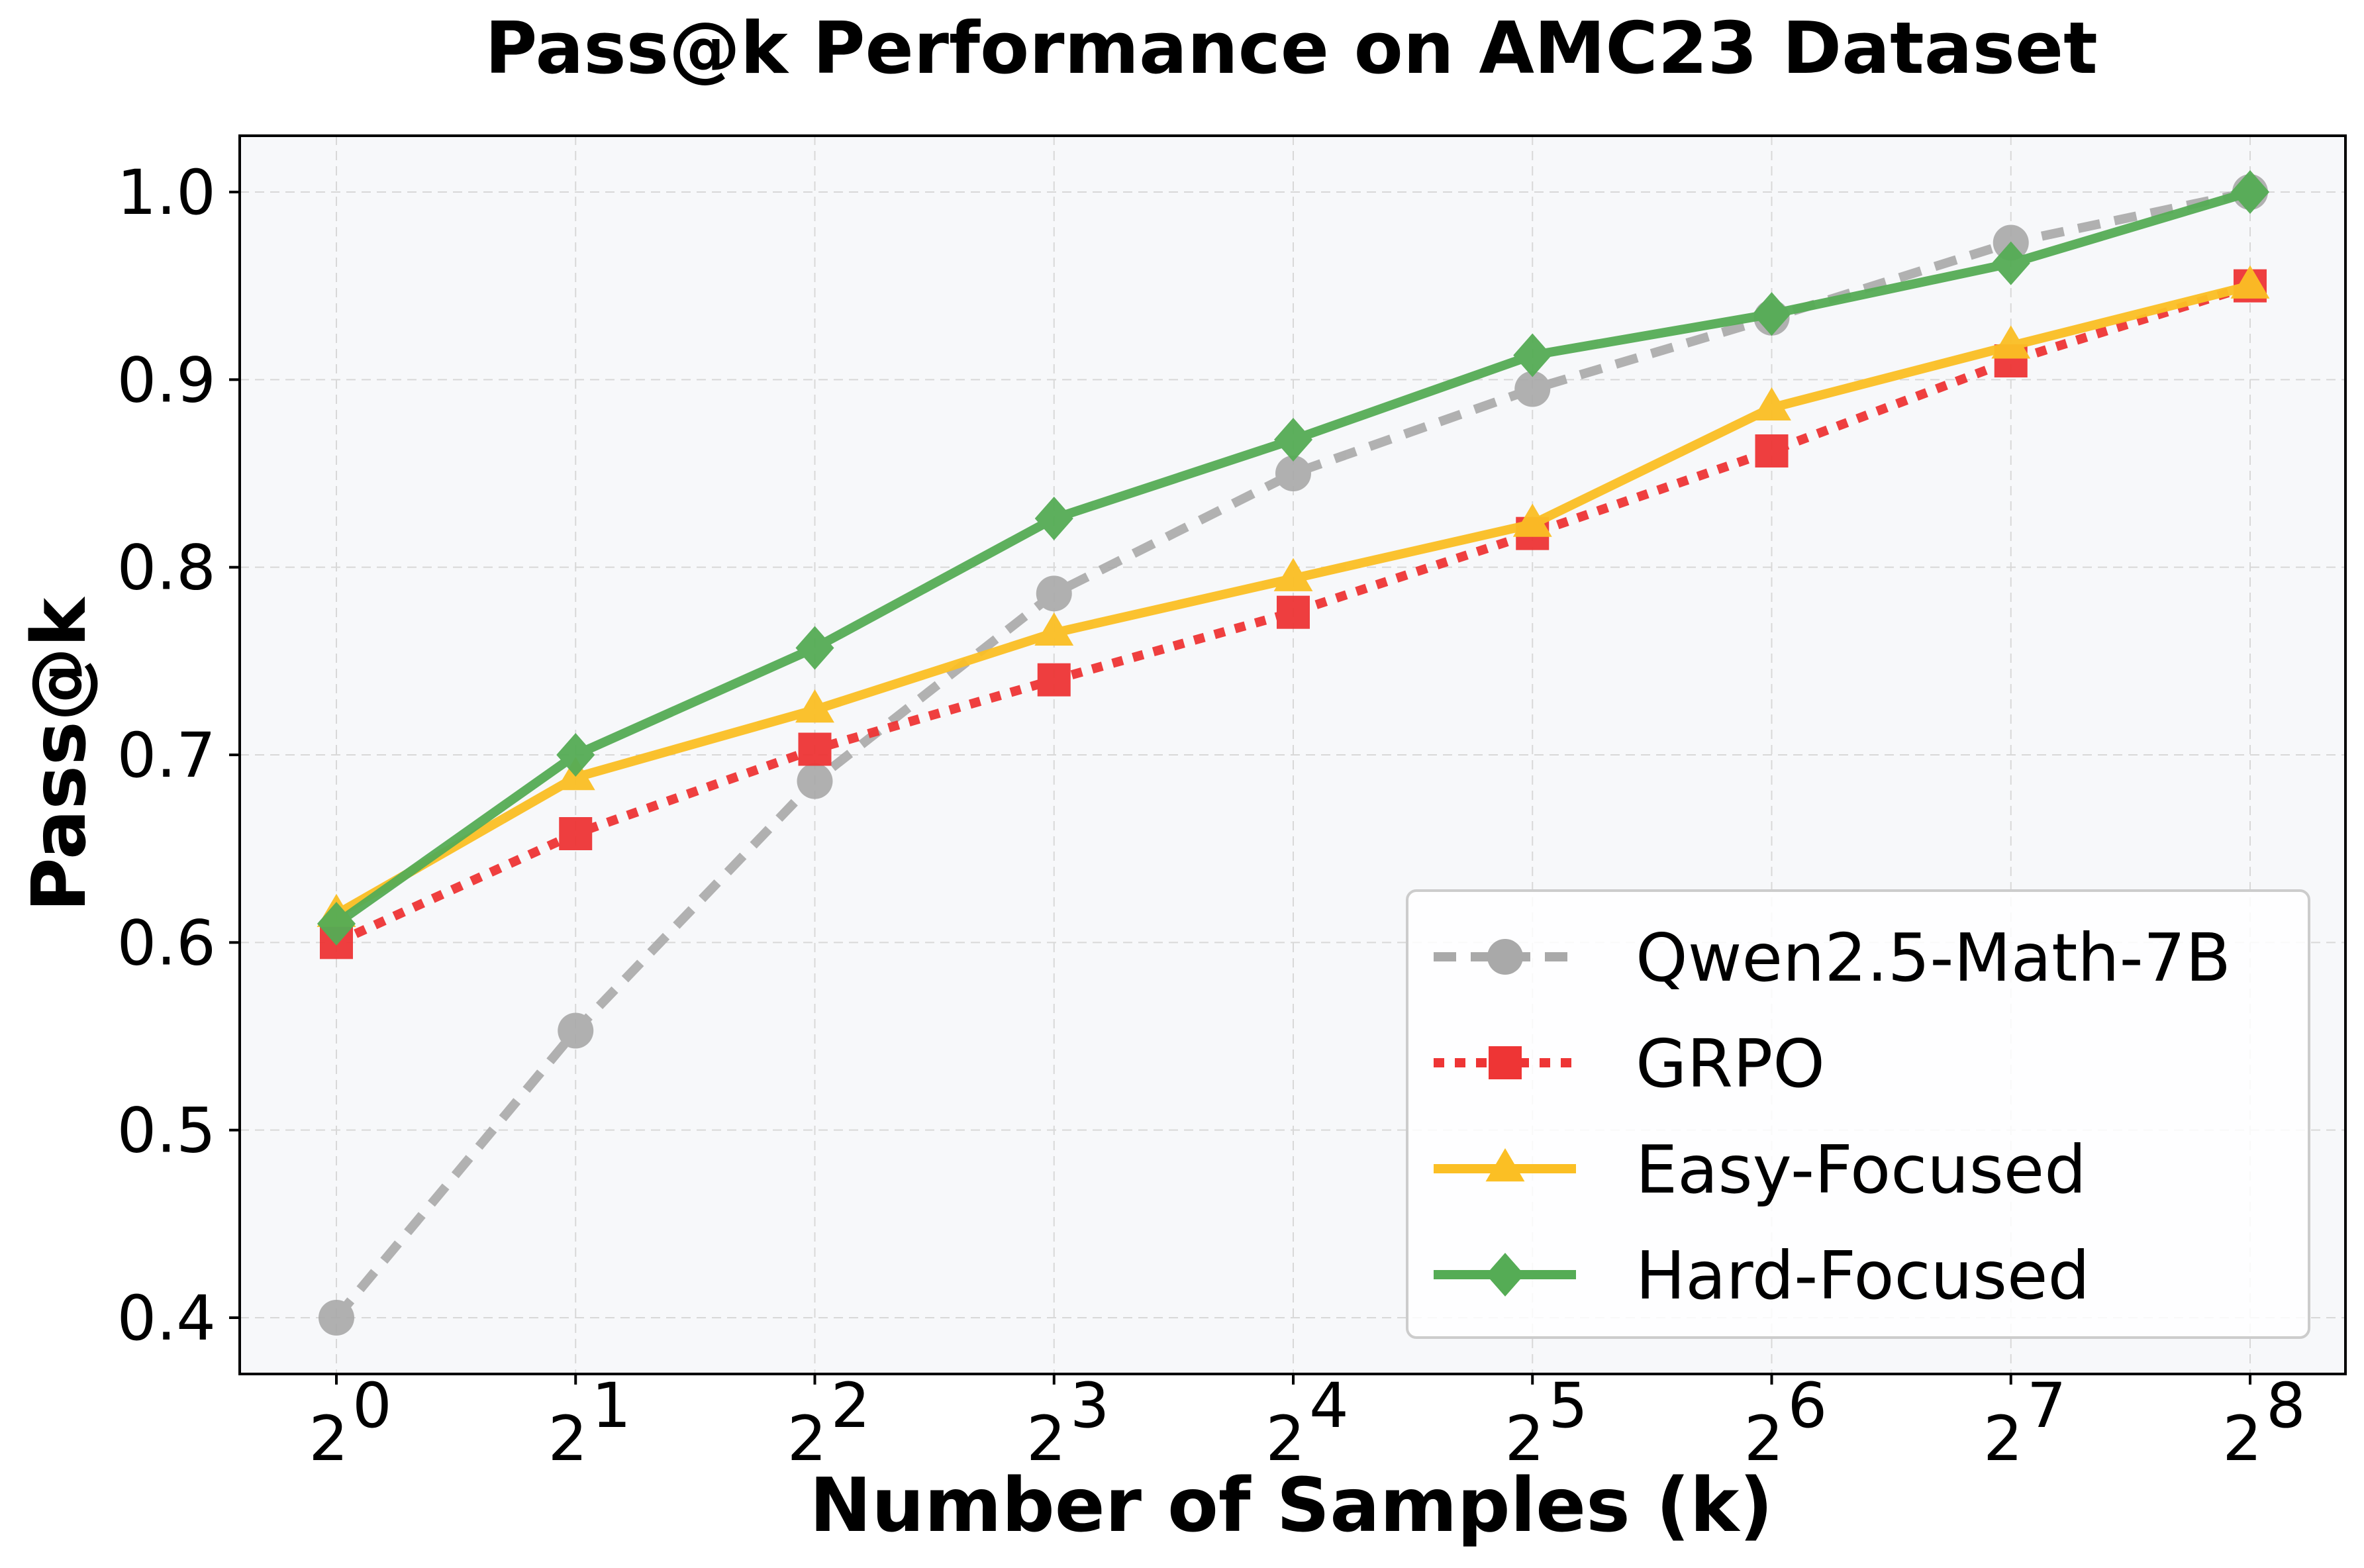  What do you see at coordinates (1524, 1439) in the screenshot?
I see `x-tick-base-5: 2` at bounding box center [1524, 1439].